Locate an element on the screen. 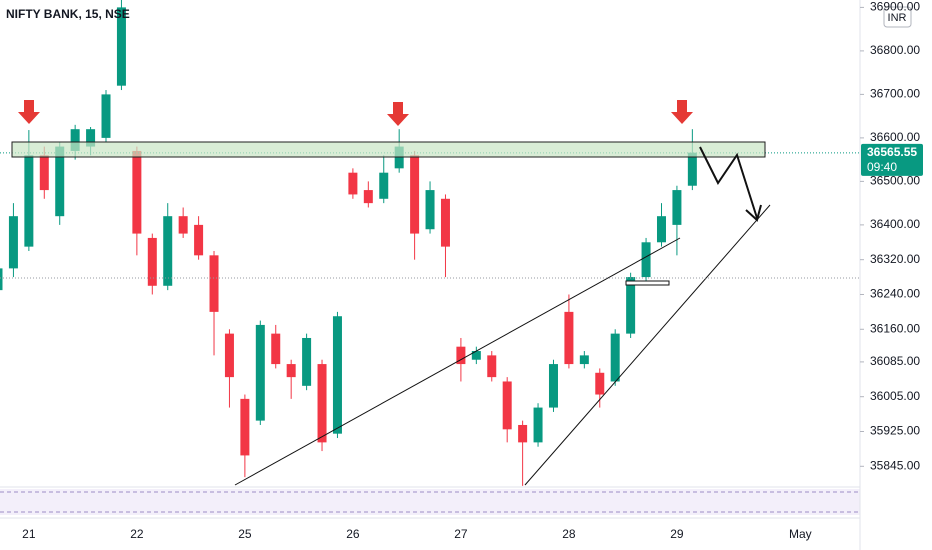 Image resolution: width=932 pixels, height=550 pixels. rsi-band is located at coordinates (430, 502).